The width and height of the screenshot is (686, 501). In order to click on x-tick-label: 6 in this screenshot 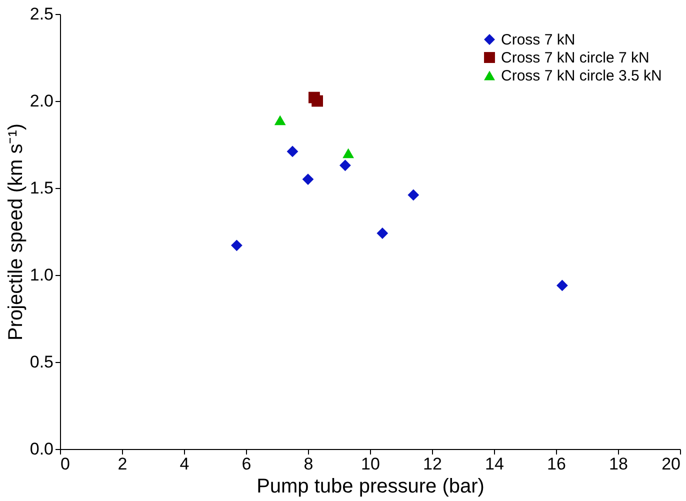, I will do `click(247, 464)`.